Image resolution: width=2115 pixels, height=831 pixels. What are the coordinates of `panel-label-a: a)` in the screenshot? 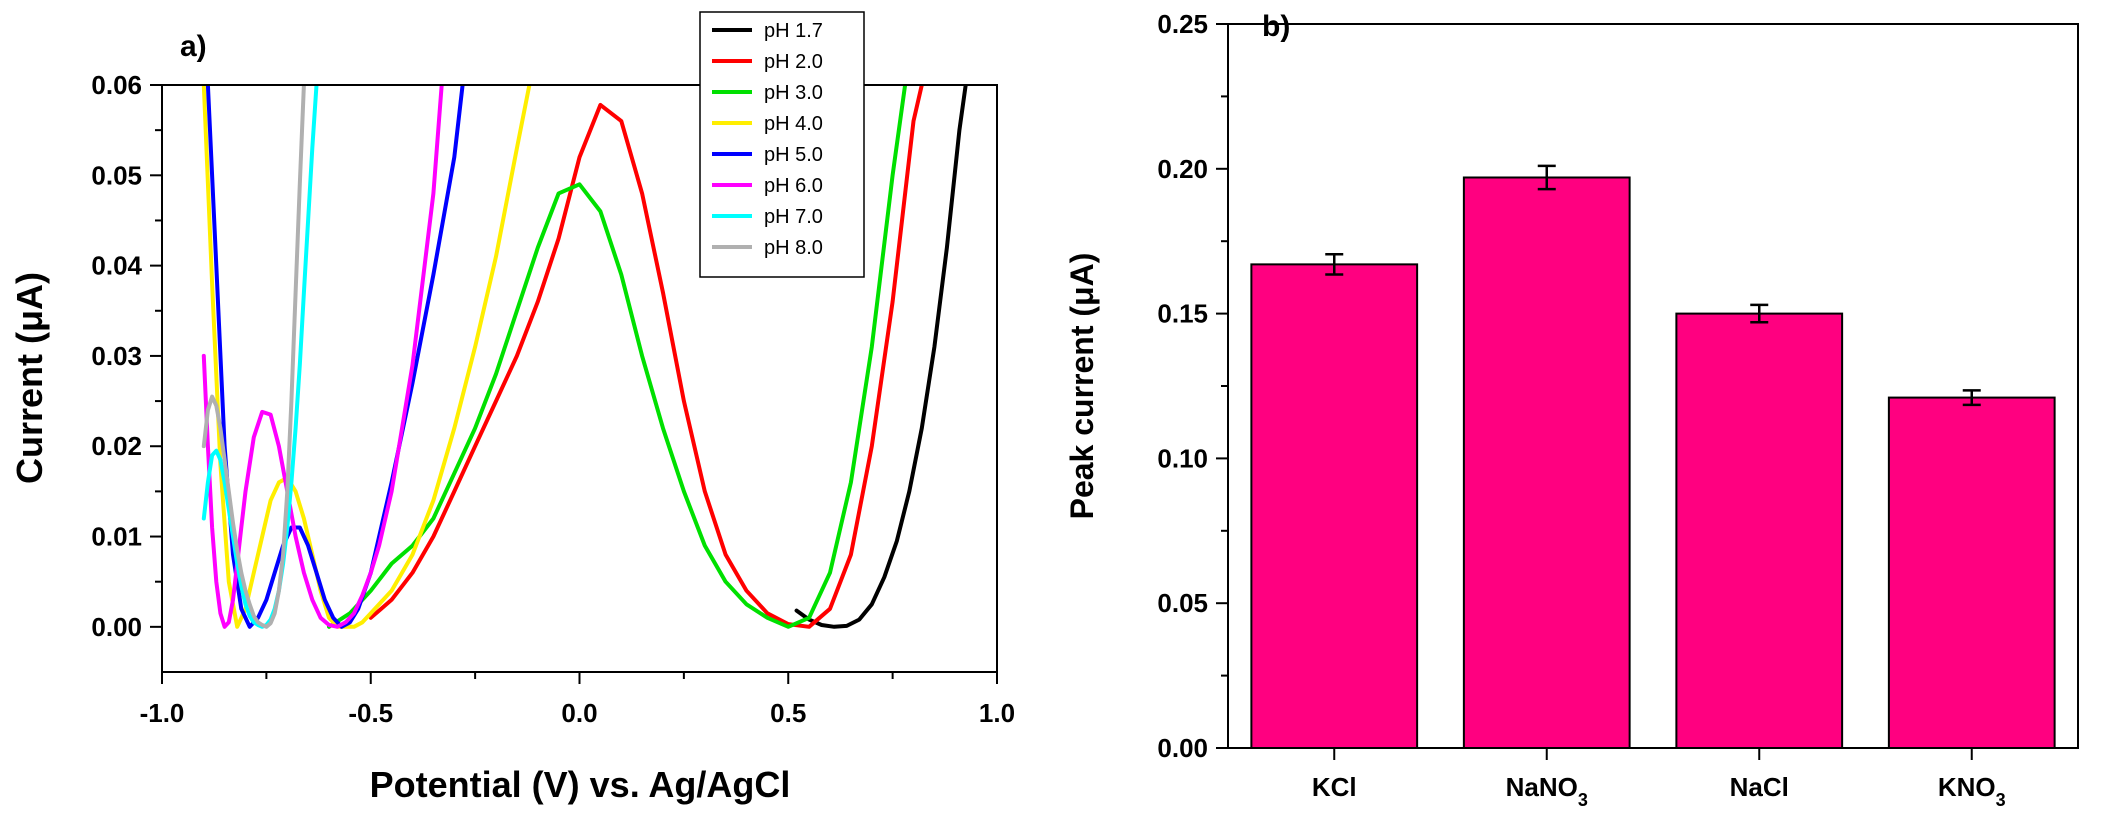 It's located at (193, 46).